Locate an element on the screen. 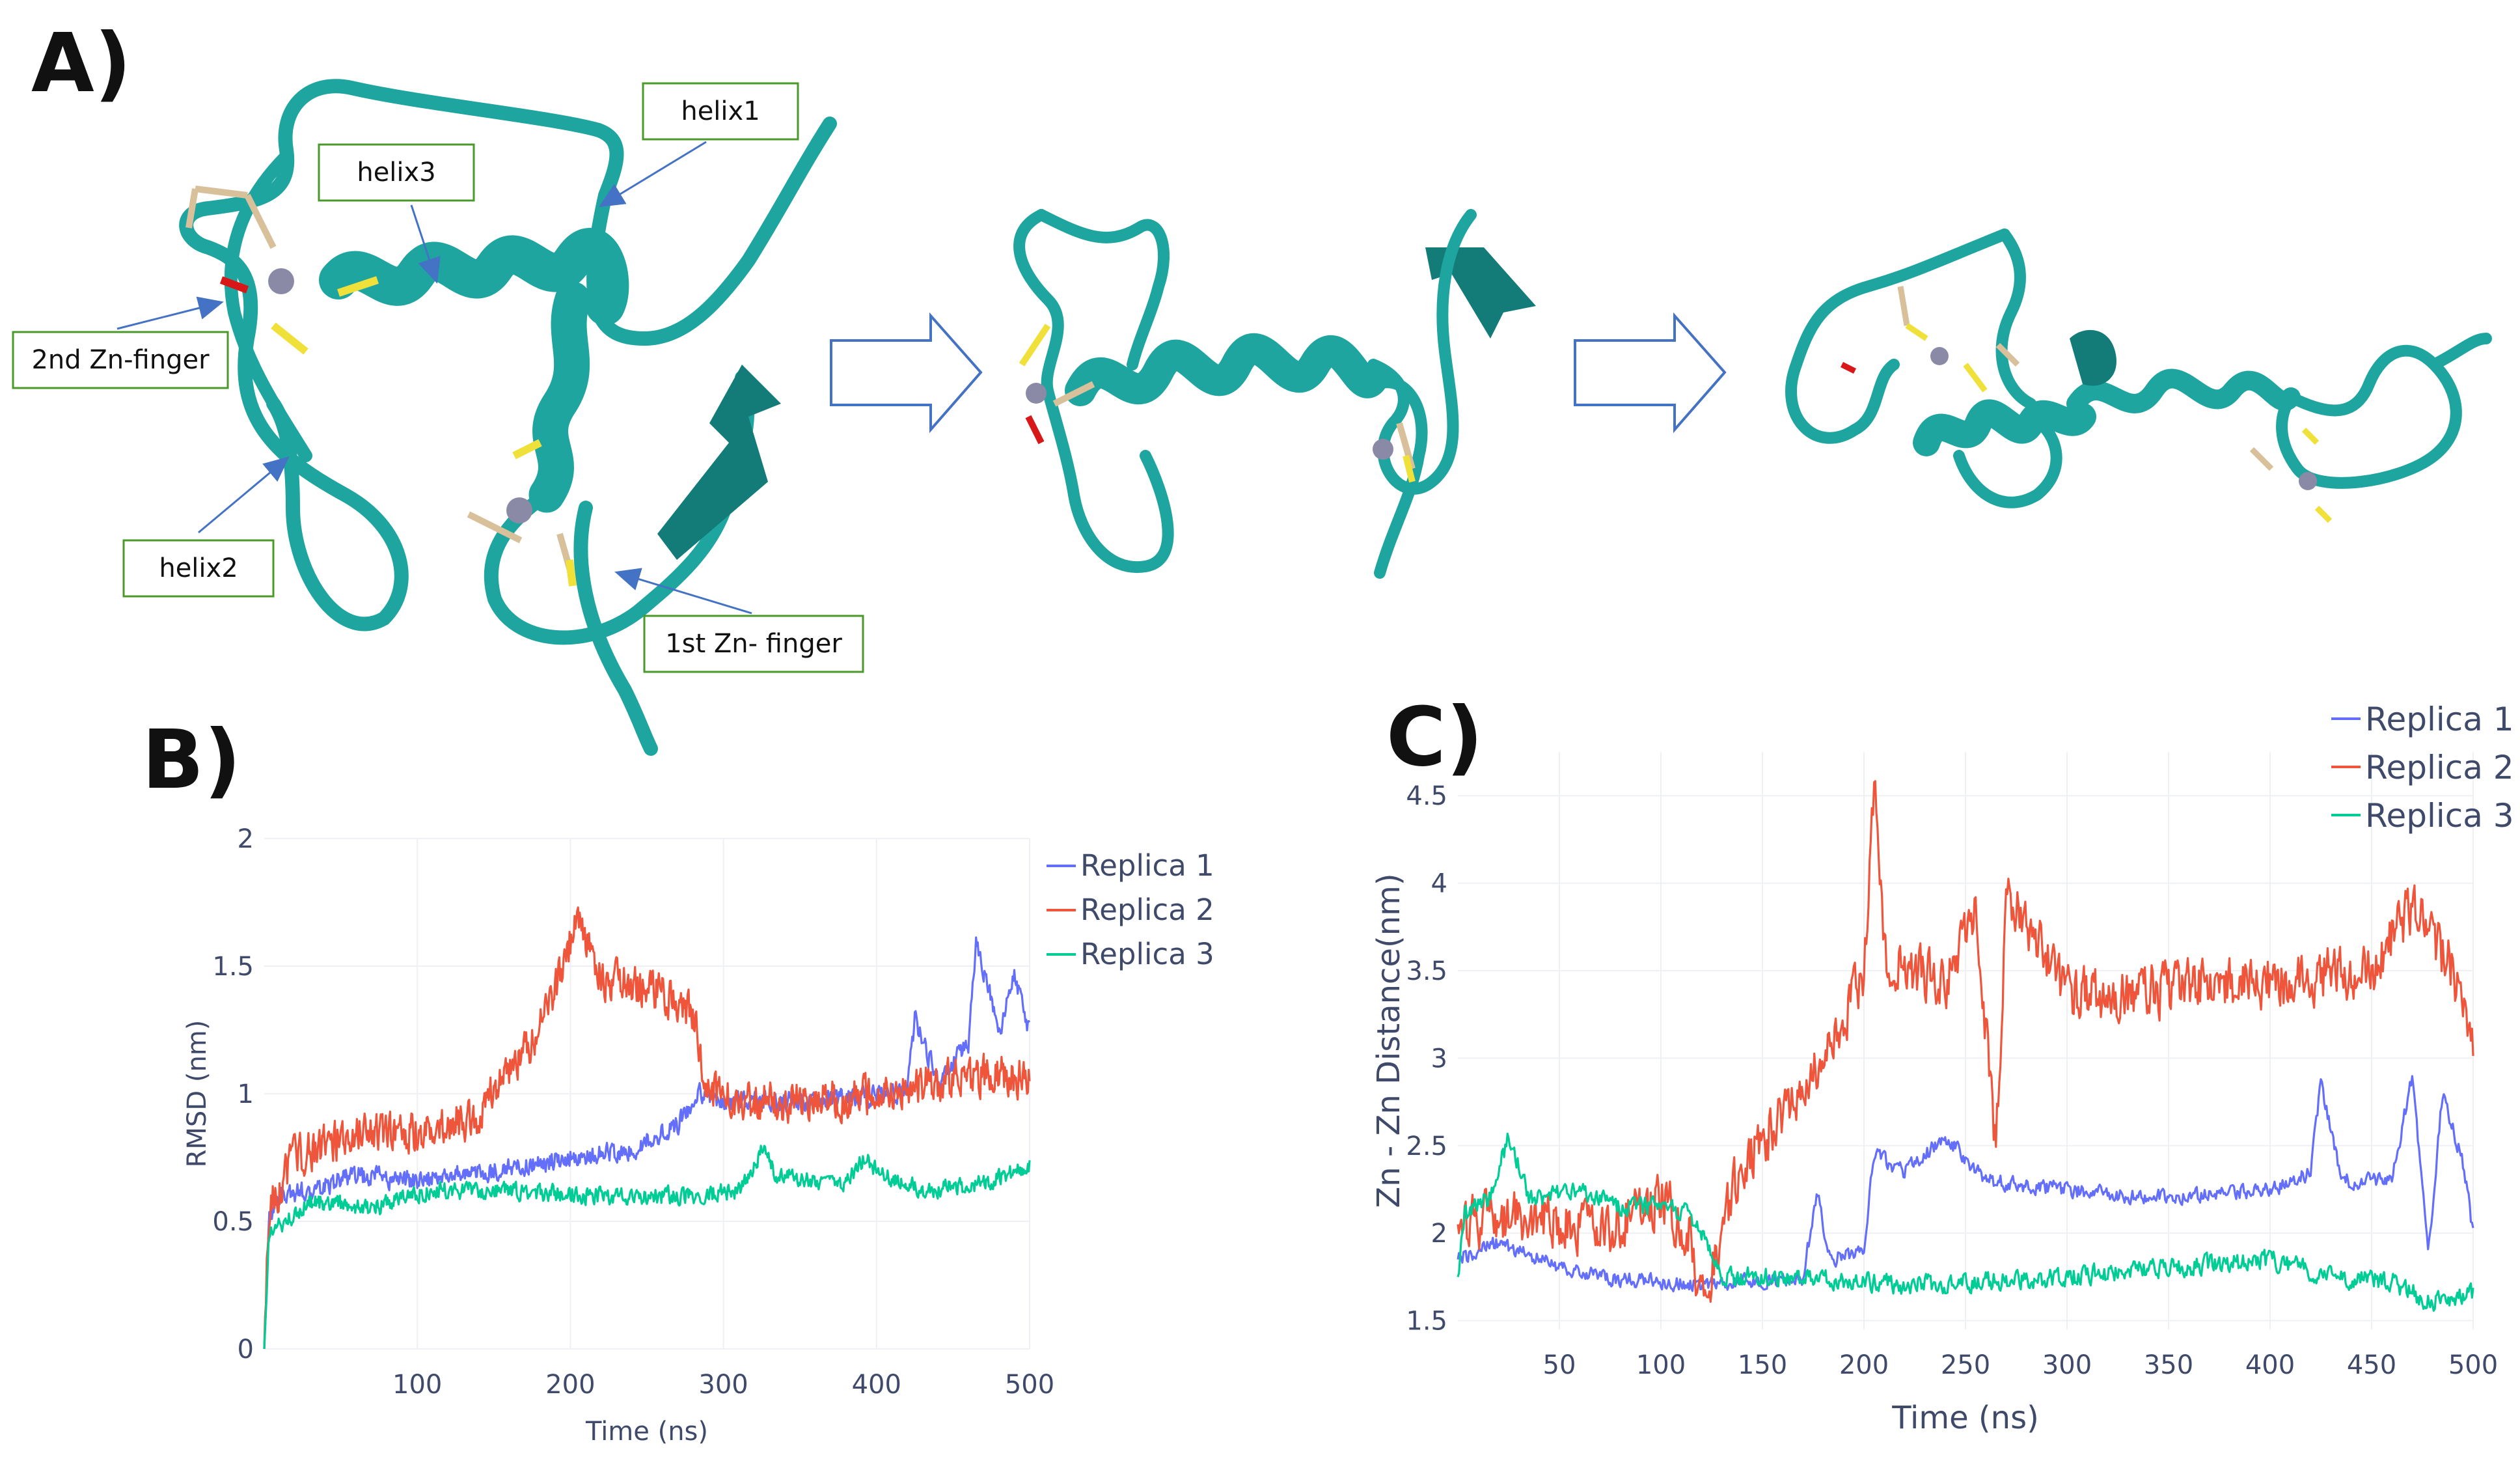 The width and height of the screenshot is (2520, 1457). callout-1st-zn-finger: 1st Zn- finger is located at coordinates (739, 620).